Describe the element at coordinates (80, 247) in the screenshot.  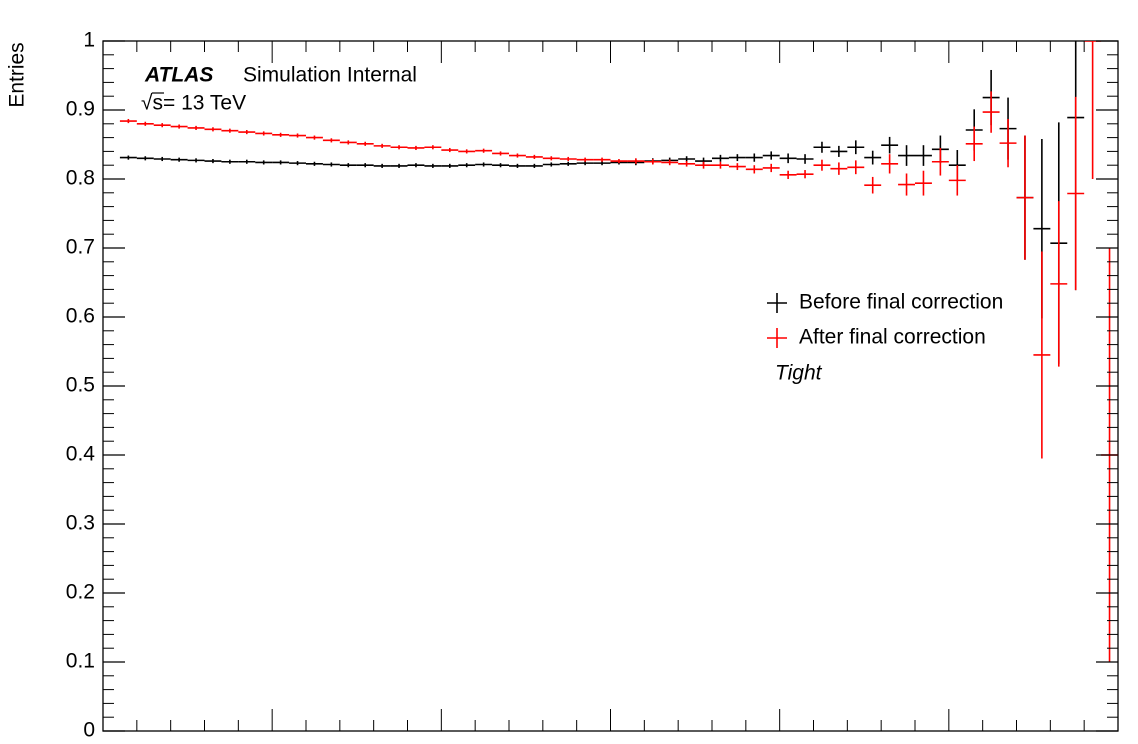
I see `y-tick-label: 0.7` at that location.